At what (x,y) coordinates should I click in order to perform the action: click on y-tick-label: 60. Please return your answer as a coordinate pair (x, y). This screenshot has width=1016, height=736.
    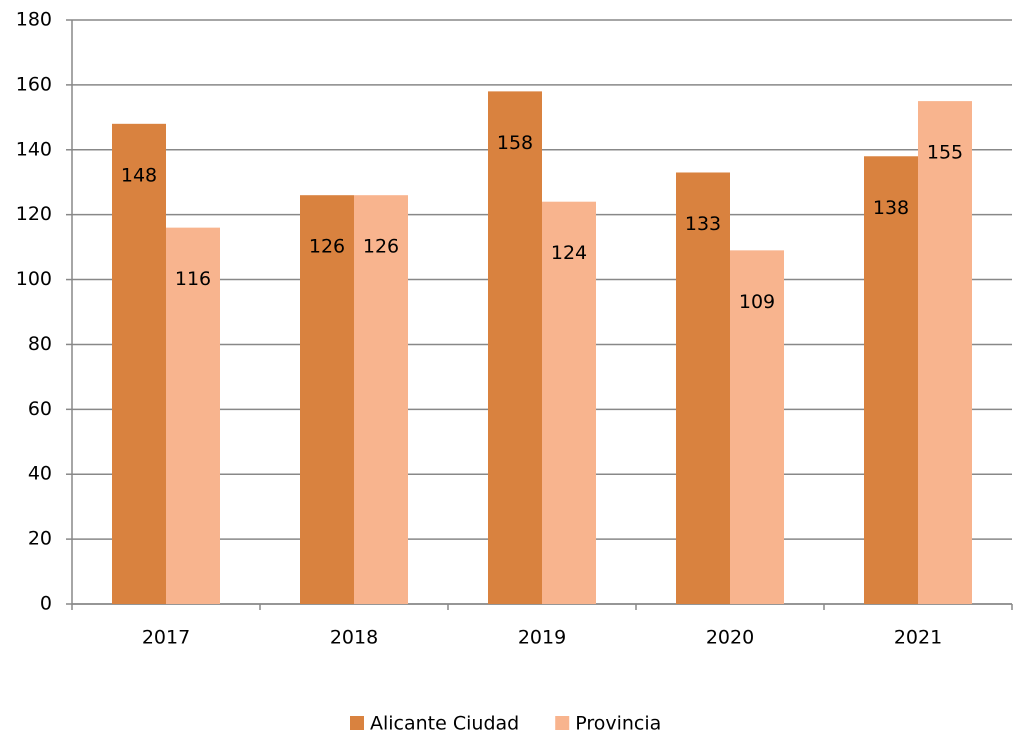
    Looking at the image, I should click on (40, 409).